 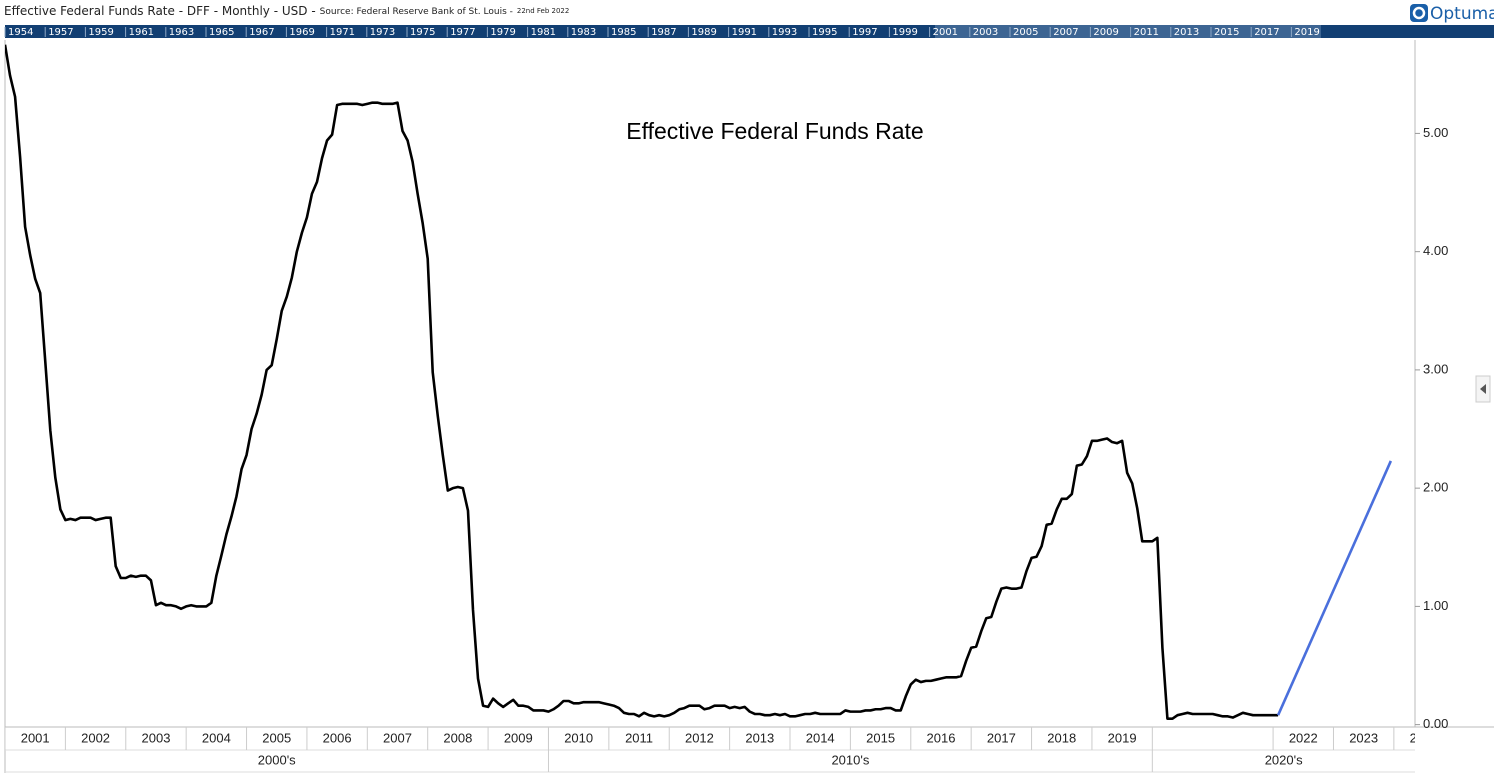 What do you see at coordinates (1334, 588) in the screenshot?
I see `series-line` at bounding box center [1334, 588].